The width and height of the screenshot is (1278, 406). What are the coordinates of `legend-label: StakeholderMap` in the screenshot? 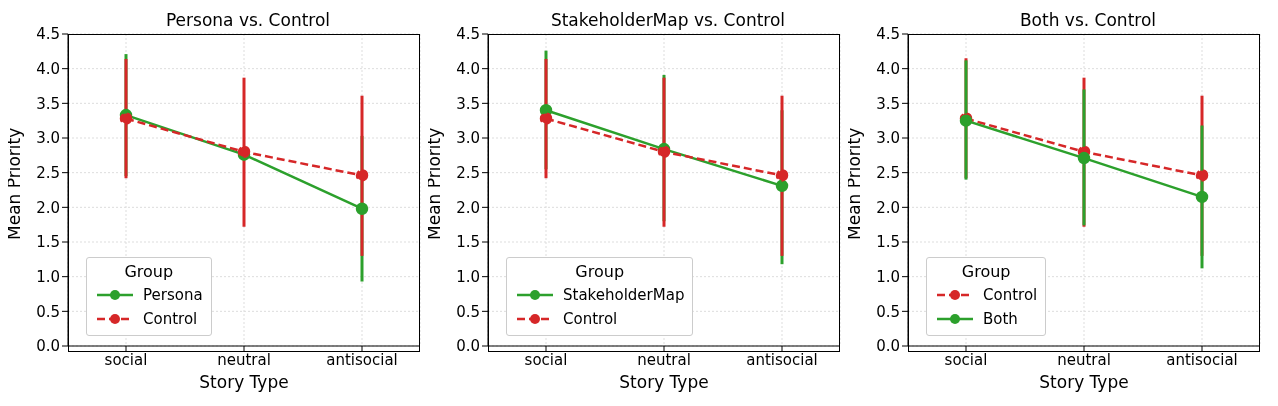 It's located at (624, 295).